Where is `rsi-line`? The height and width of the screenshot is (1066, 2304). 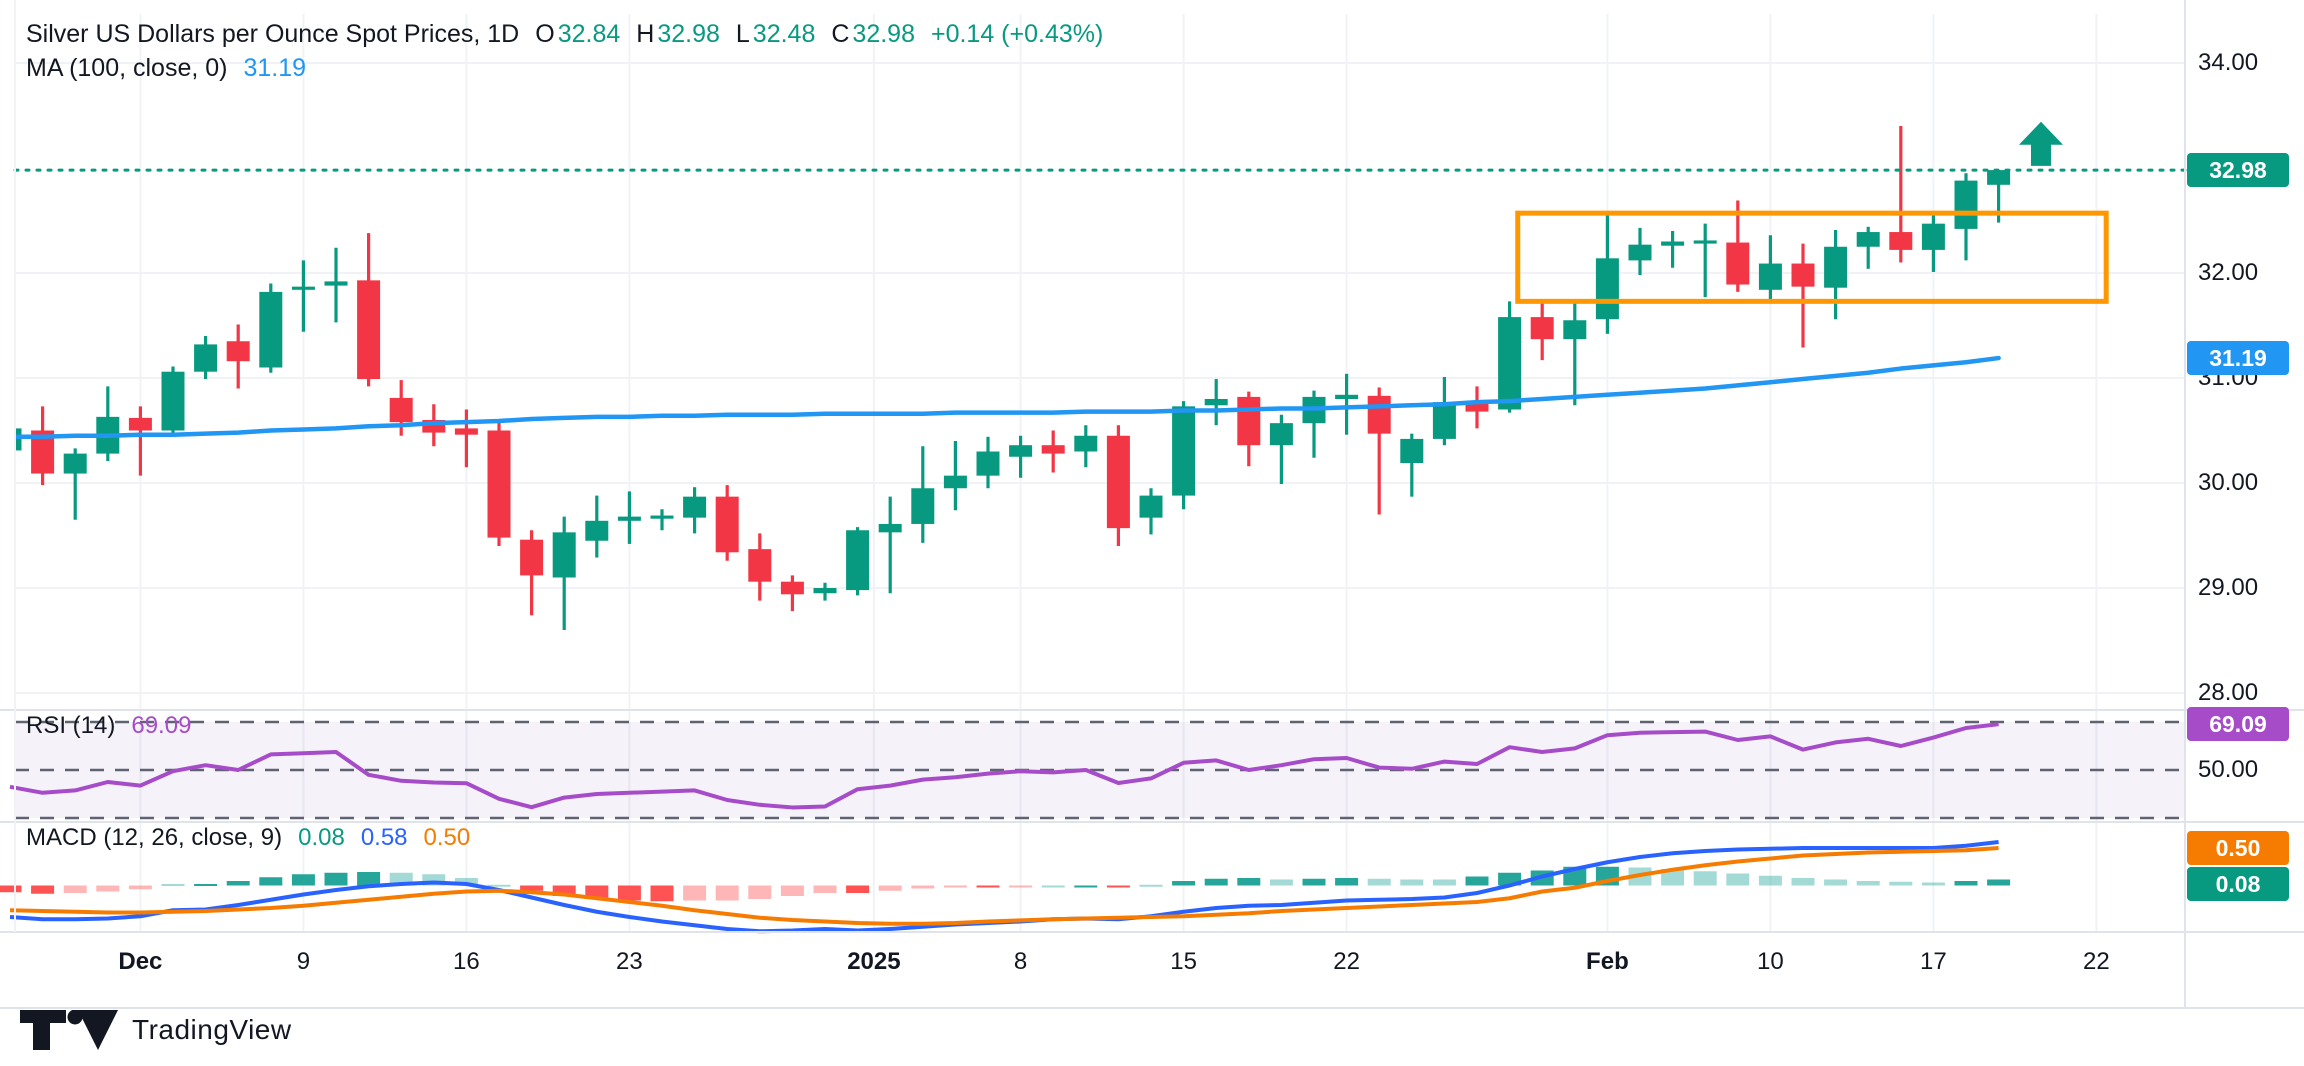
rsi-line is located at coordinates (1004, 766).